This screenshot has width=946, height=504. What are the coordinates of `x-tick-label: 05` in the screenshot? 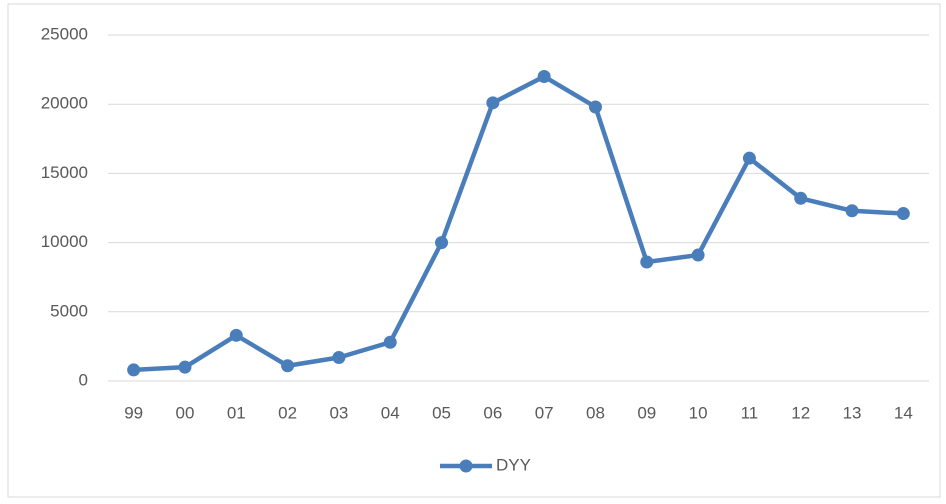 It's located at (441, 412).